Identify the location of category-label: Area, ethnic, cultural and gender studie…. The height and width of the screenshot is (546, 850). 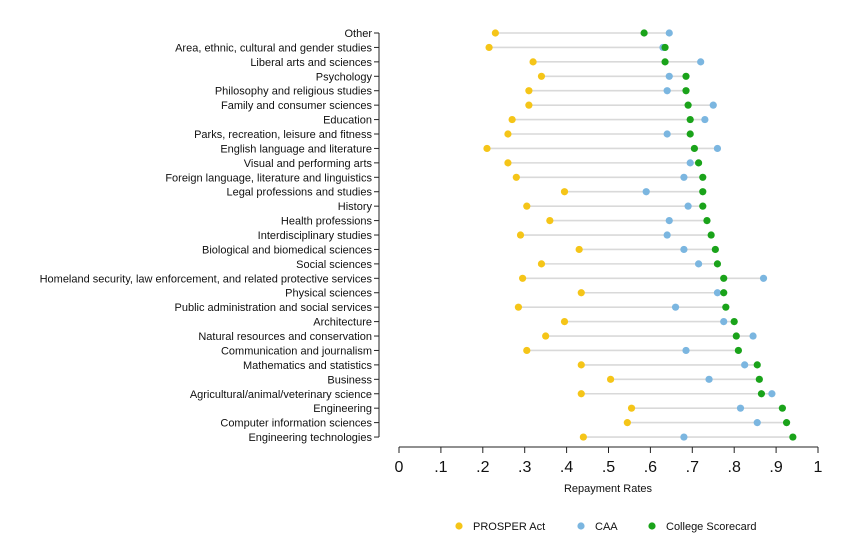
(273, 48).